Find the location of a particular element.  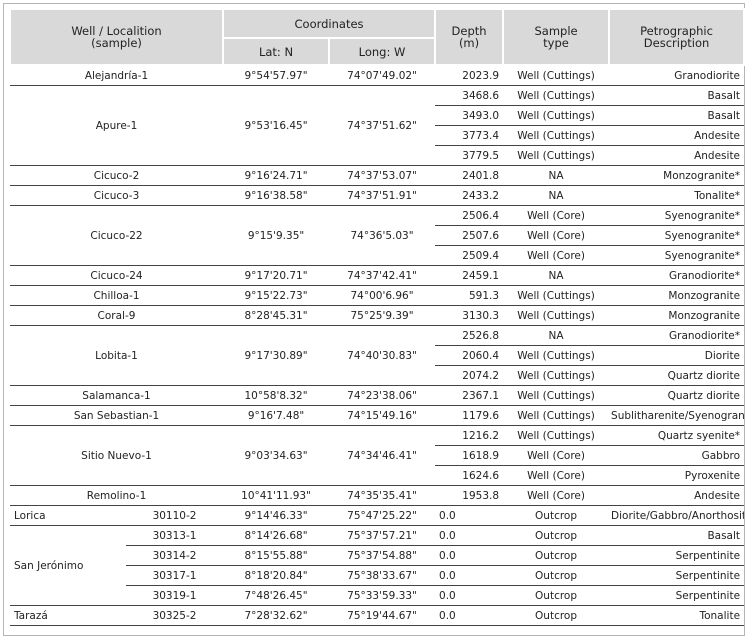

depth: 2507.6 is located at coordinates (469, 235).